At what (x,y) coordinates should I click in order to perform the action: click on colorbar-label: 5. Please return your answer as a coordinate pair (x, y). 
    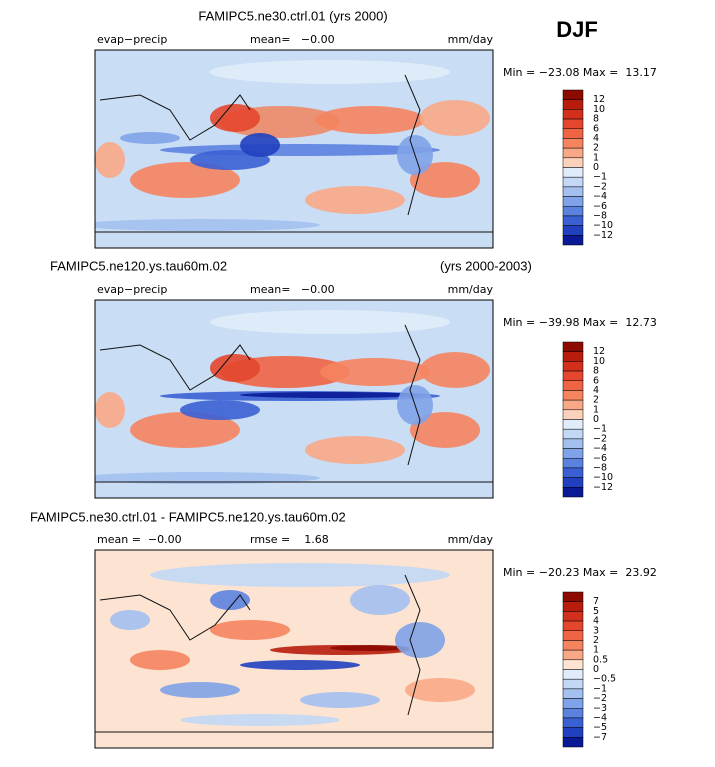
    Looking at the image, I should click on (596, 611).